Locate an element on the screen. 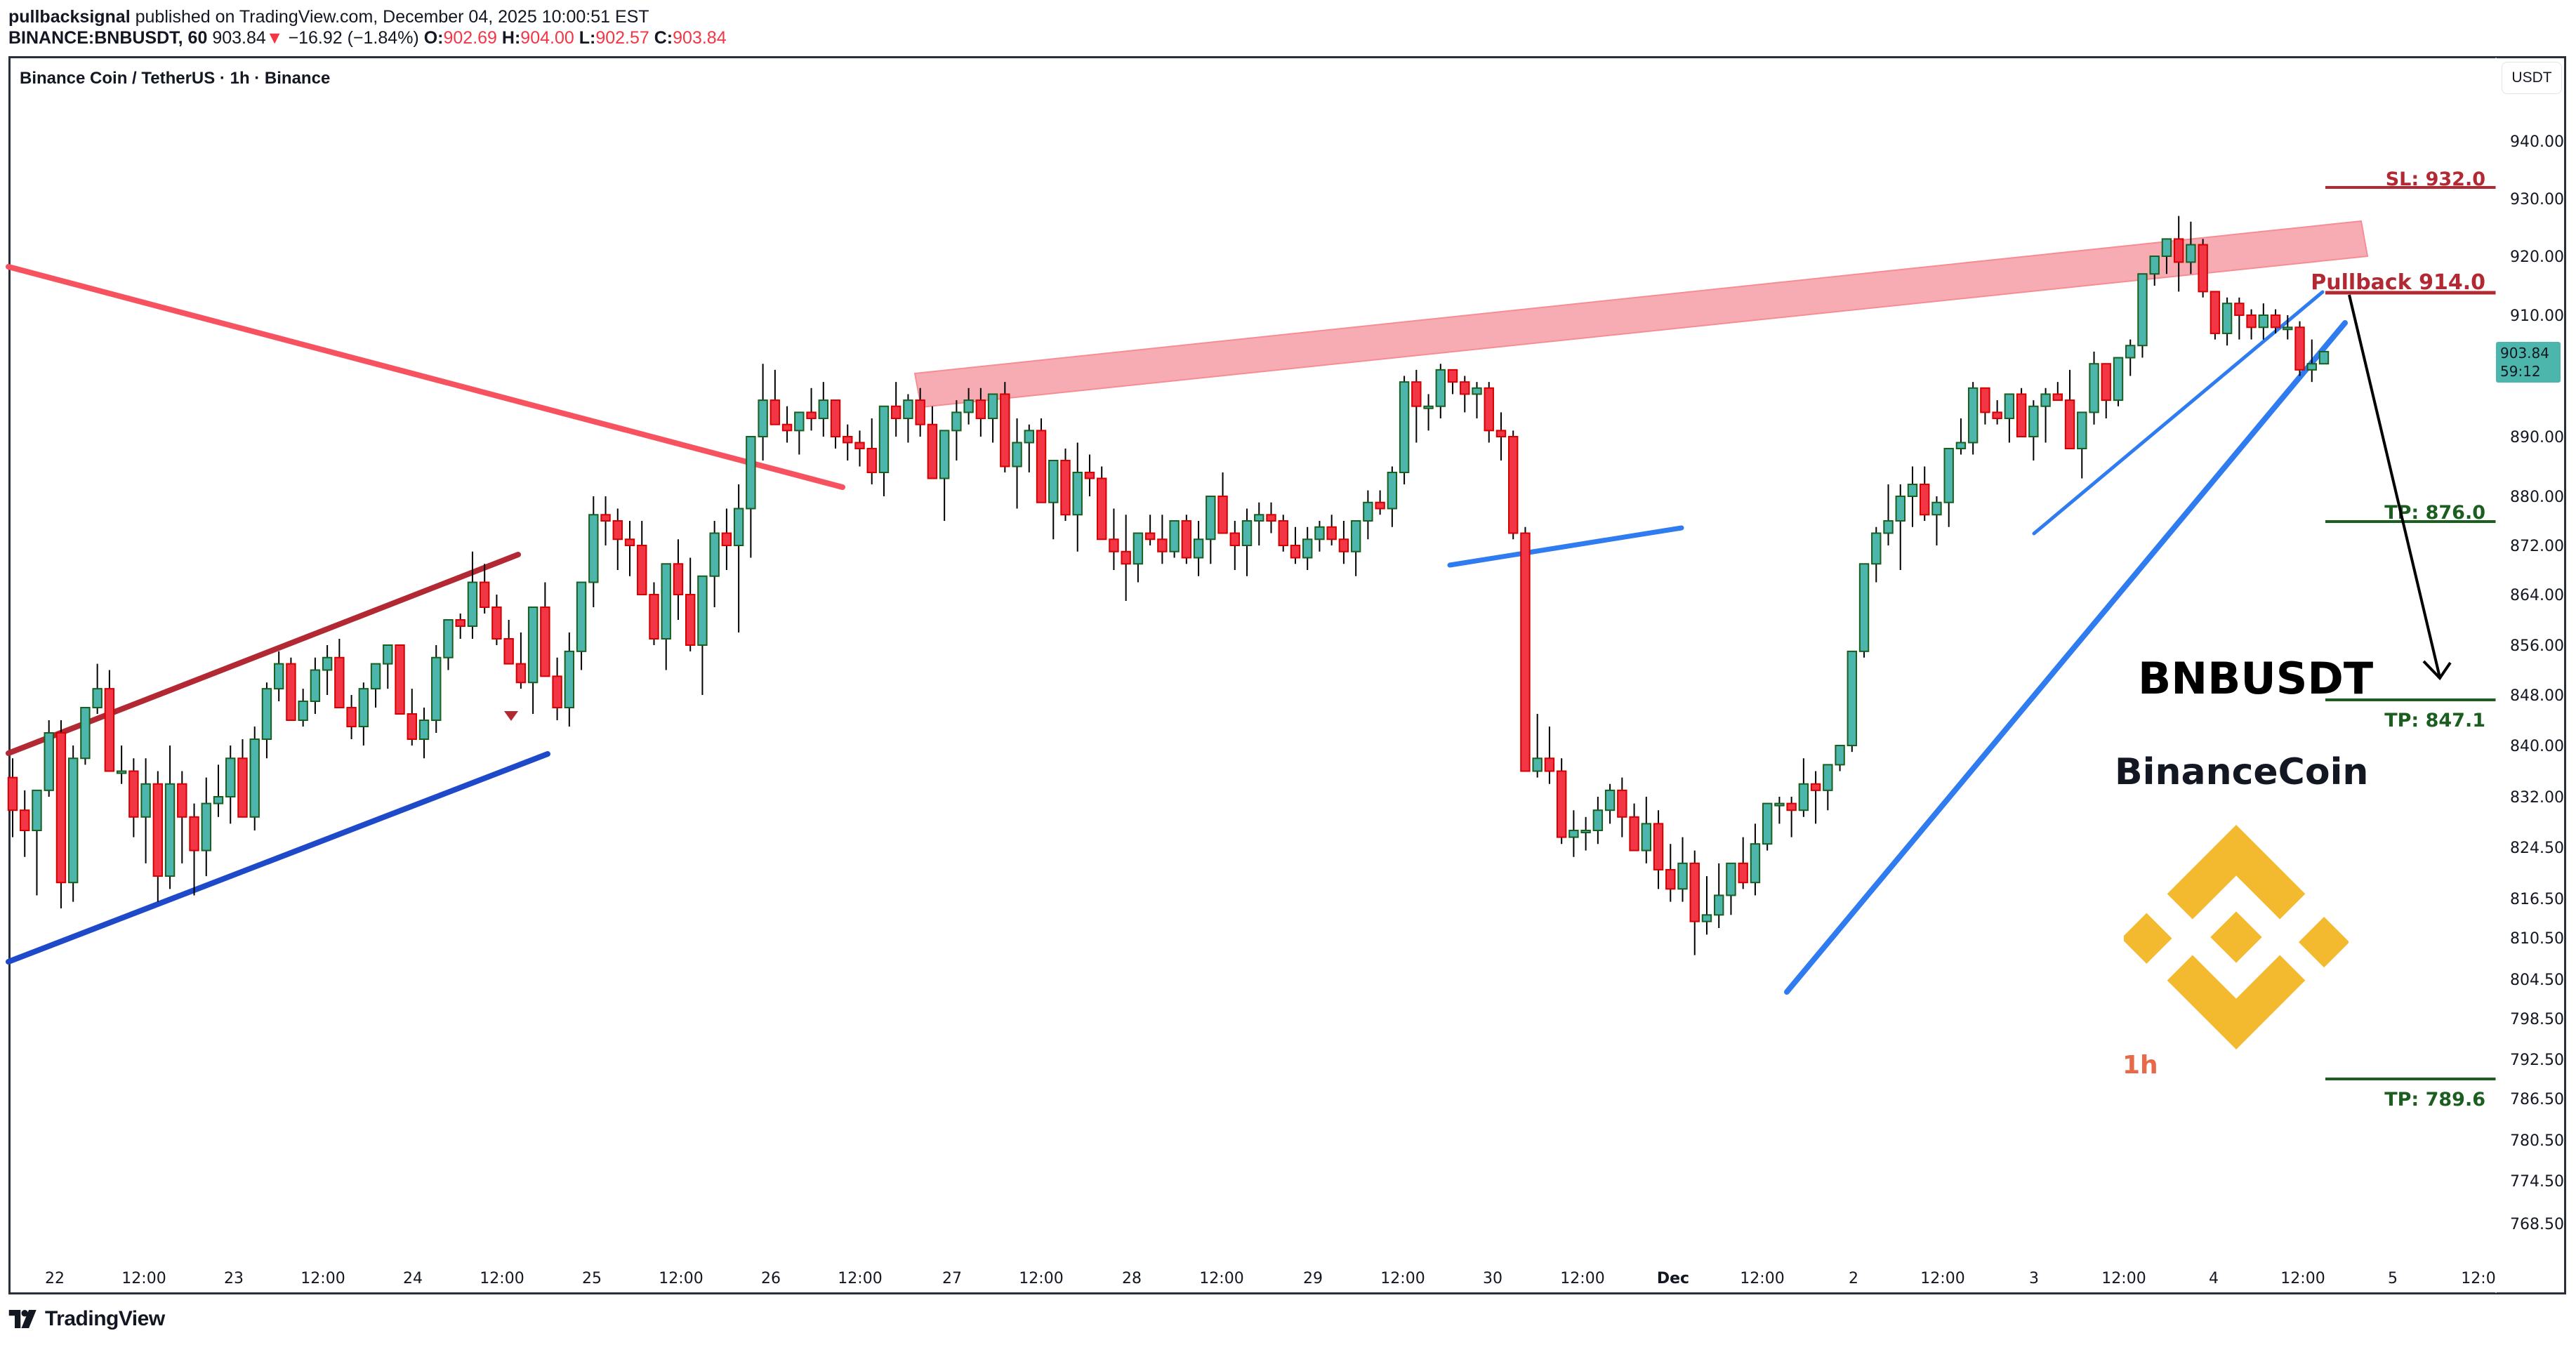  rising-trendline is located at coordinates (2066, 657).